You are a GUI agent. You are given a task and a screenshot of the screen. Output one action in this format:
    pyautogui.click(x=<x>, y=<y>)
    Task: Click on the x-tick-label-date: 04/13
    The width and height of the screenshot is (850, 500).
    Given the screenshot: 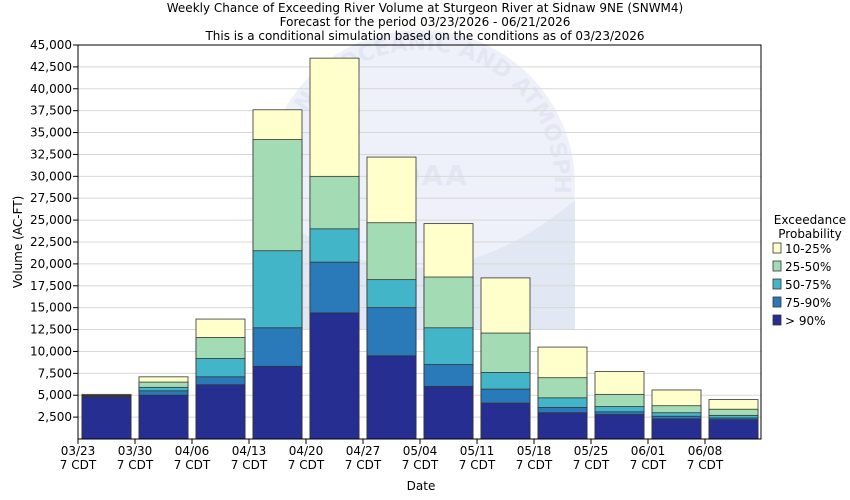 What is the action you would take?
    pyautogui.click(x=249, y=451)
    